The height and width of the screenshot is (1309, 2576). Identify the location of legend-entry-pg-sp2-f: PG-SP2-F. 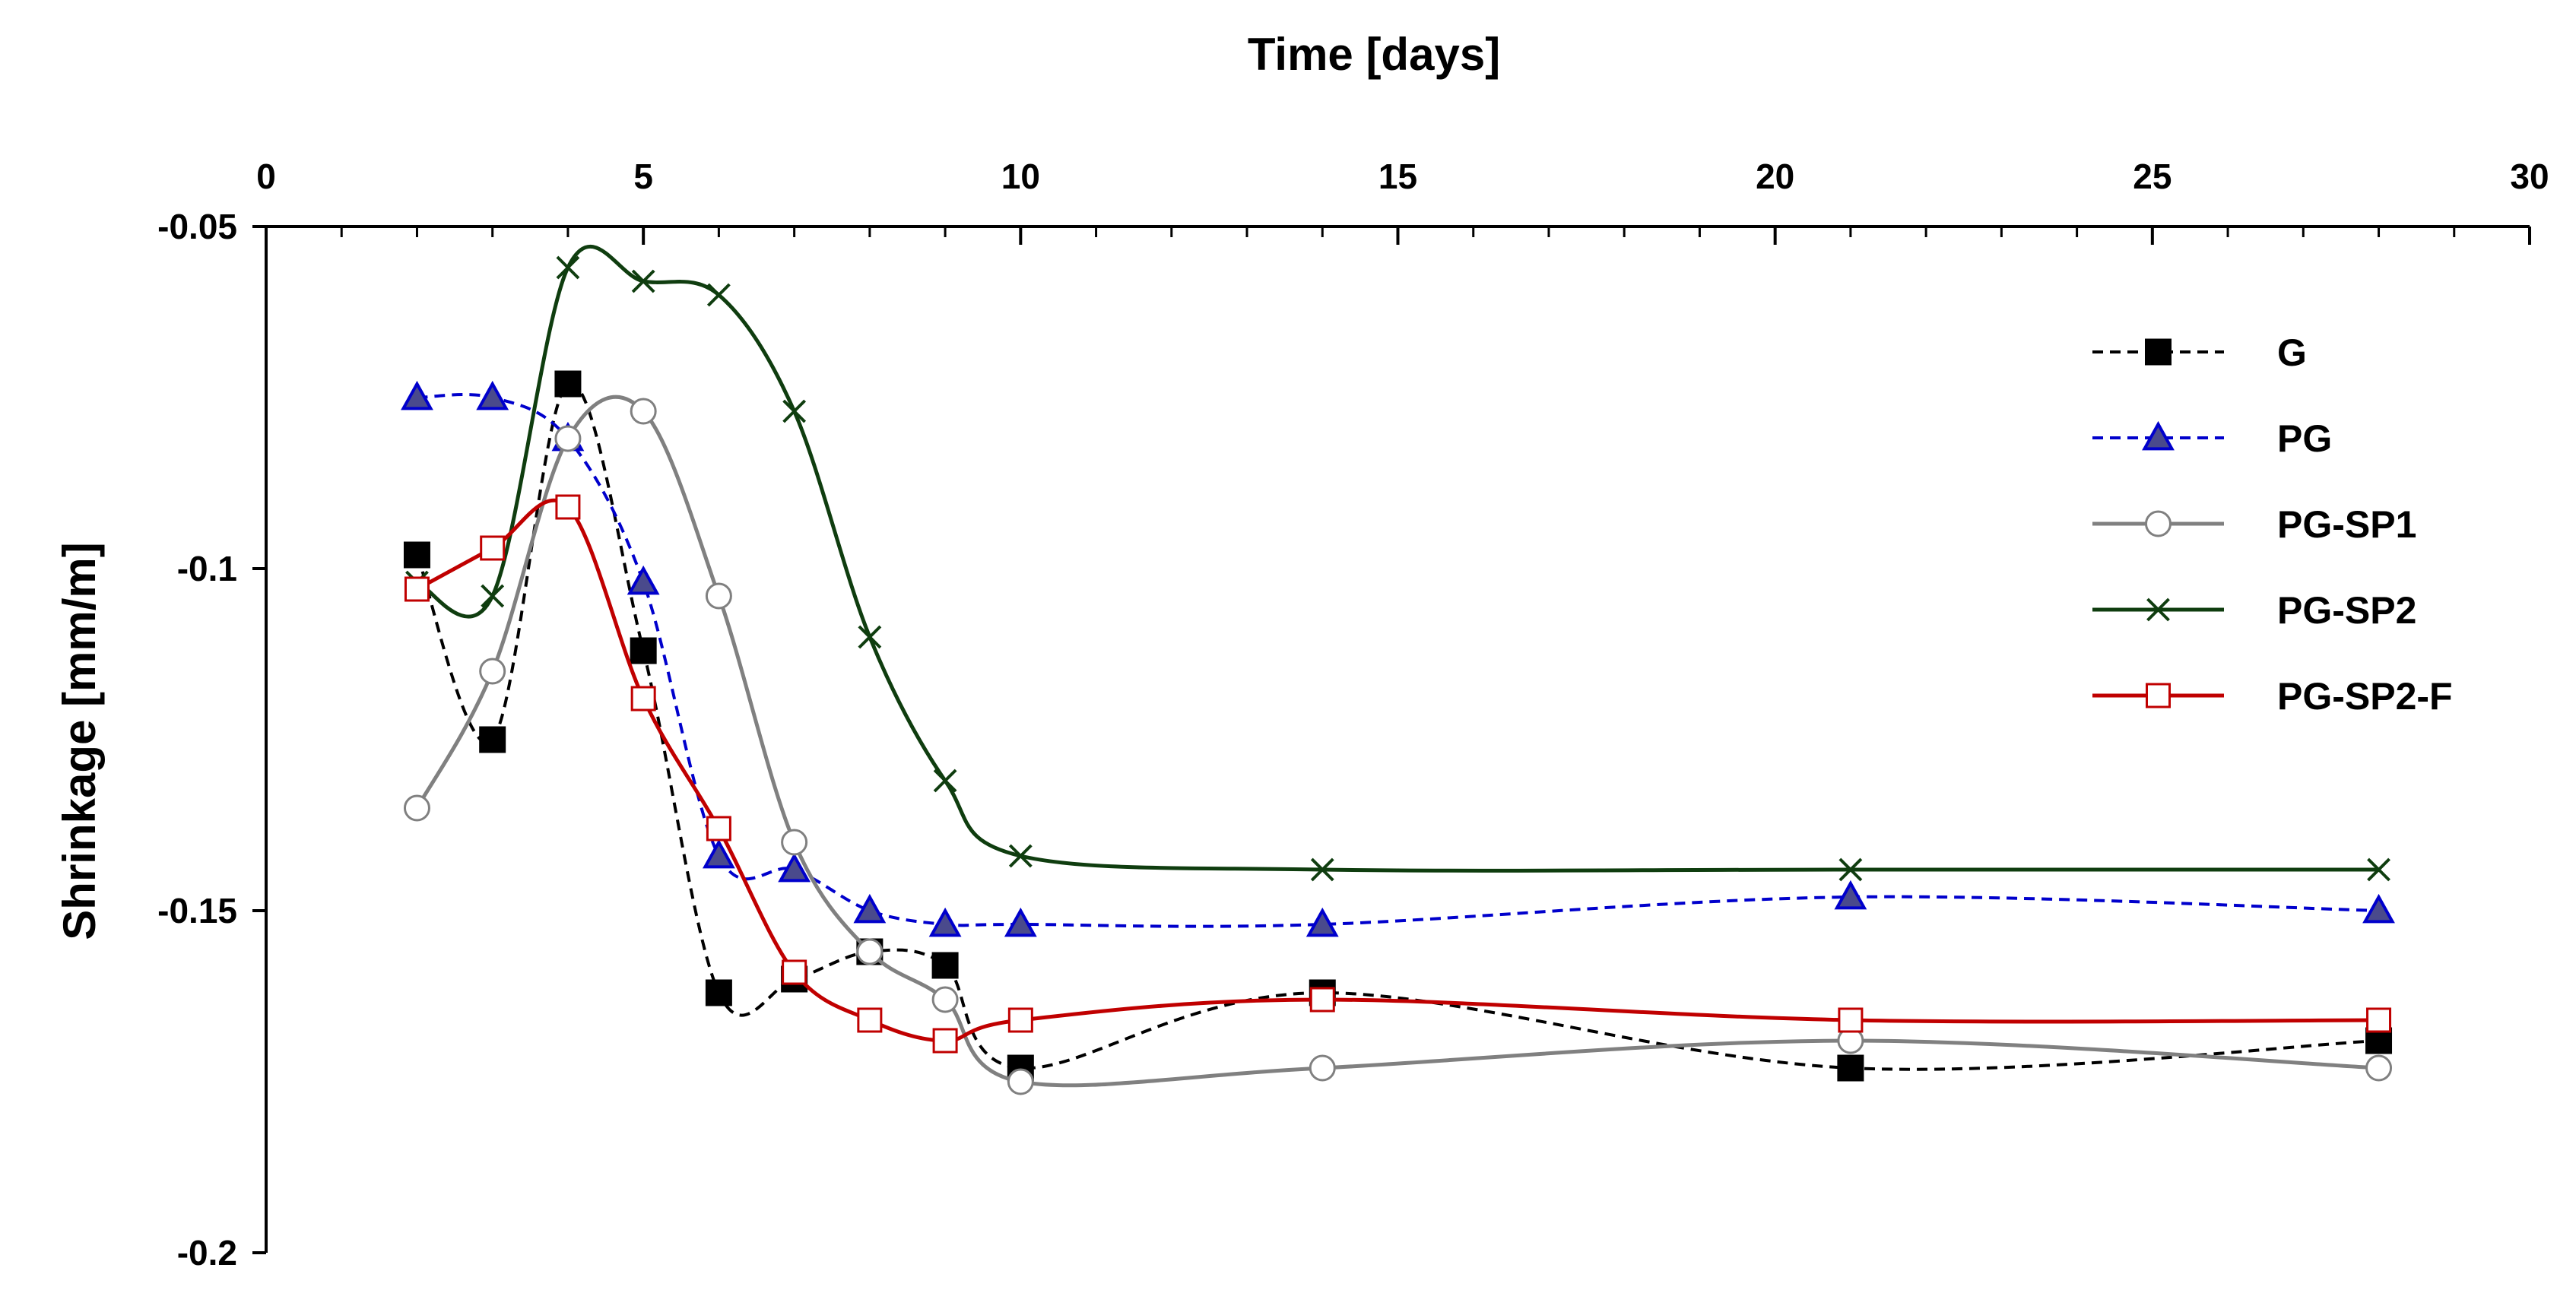
(2272, 696).